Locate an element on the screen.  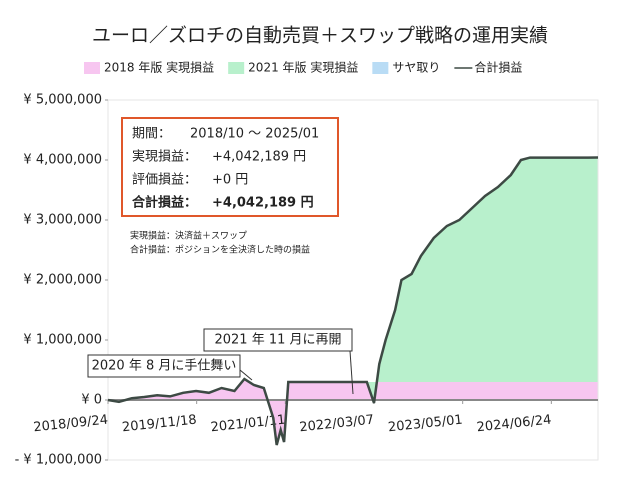
info-label: 評価損益： is located at coordinates (164, 180).